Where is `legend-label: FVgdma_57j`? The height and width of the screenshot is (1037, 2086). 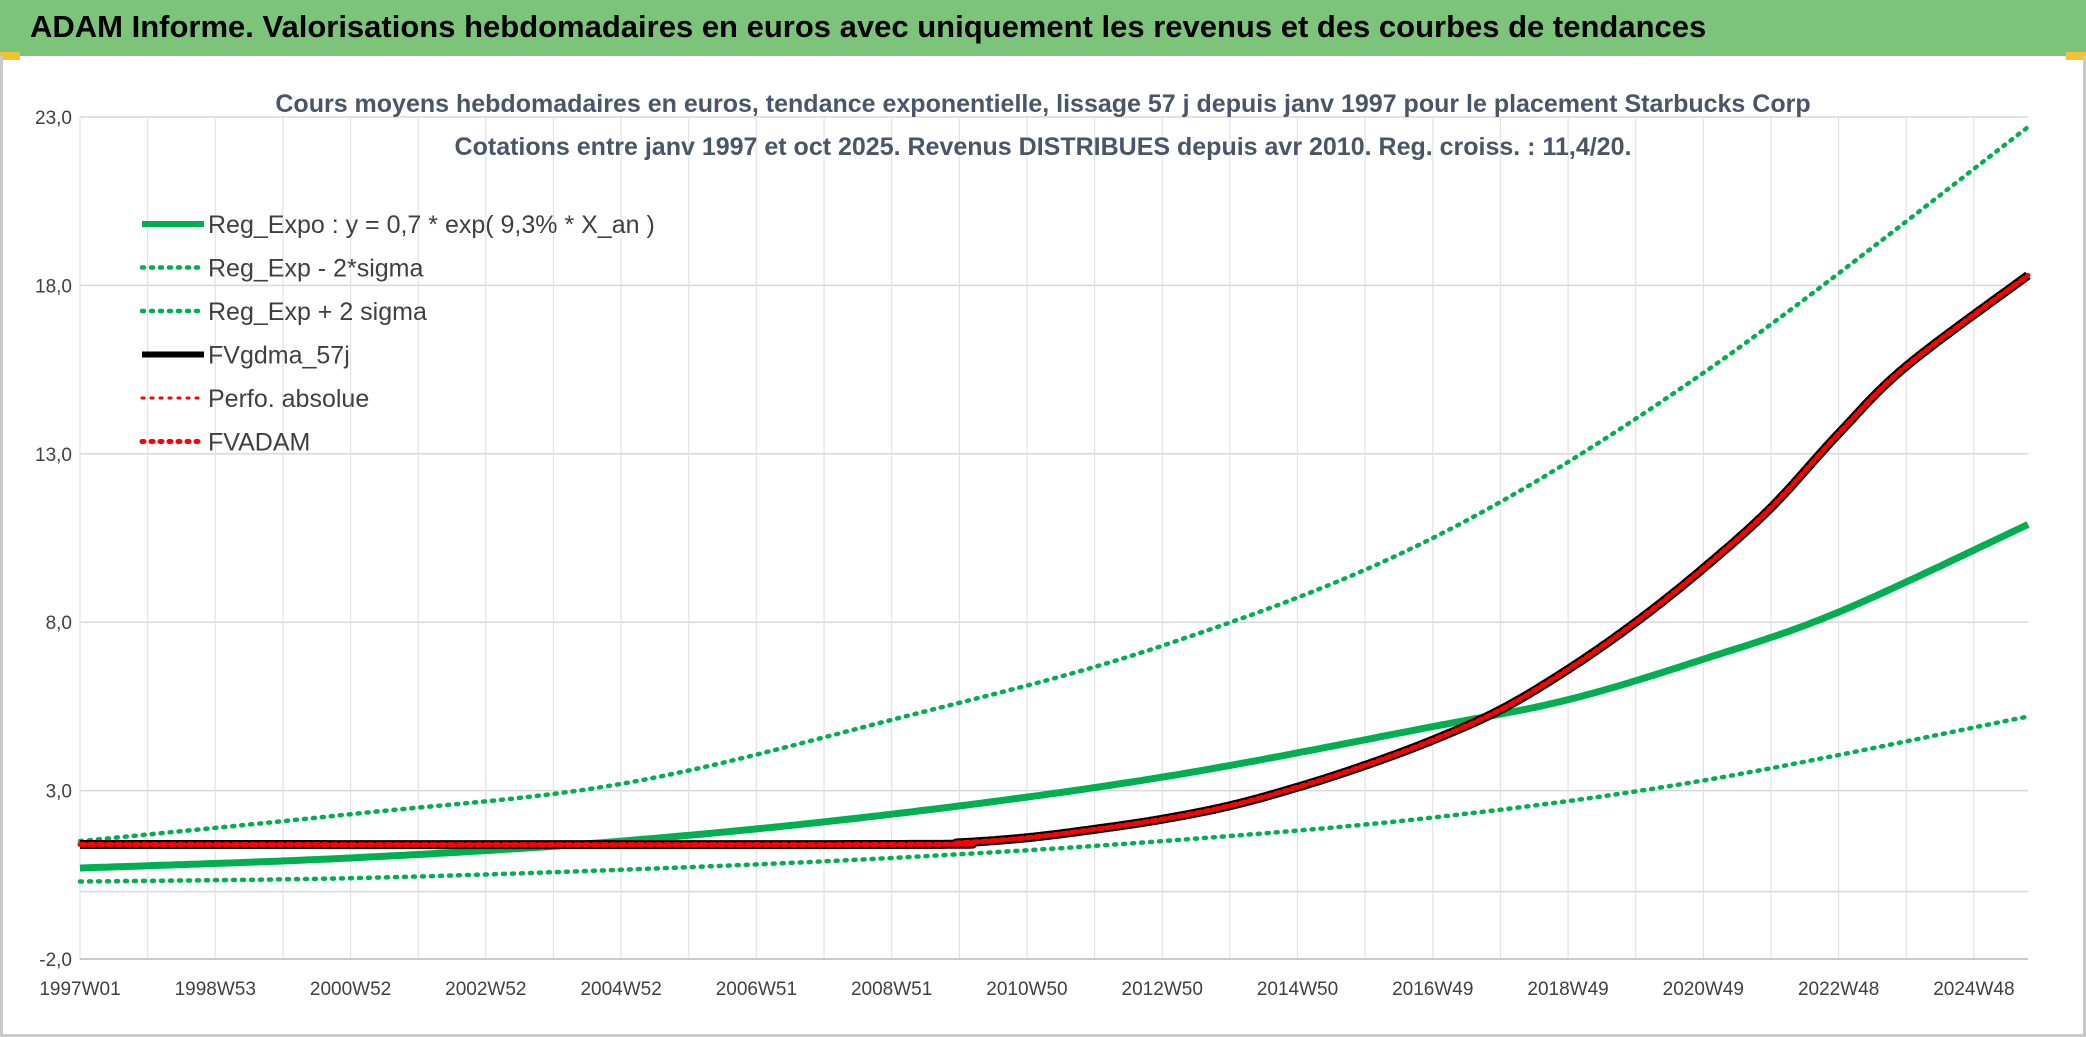
legend-label: FVgdma_57j is located at coordinates (279, 356).